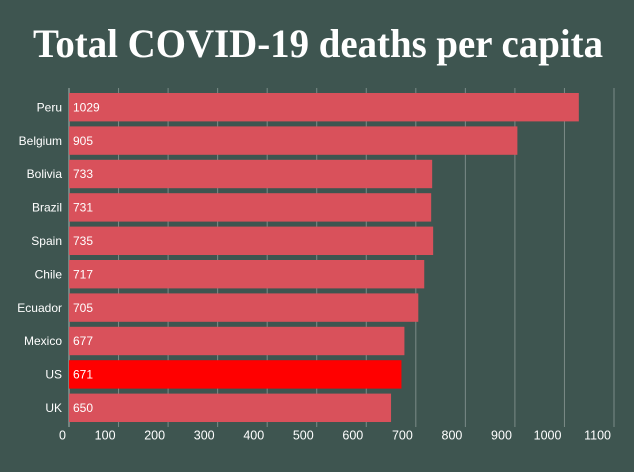  What do you see at coordinates (402, 435) in the screenshot?
I see `x-tick-label: 700` at bounding box center [402, 435].